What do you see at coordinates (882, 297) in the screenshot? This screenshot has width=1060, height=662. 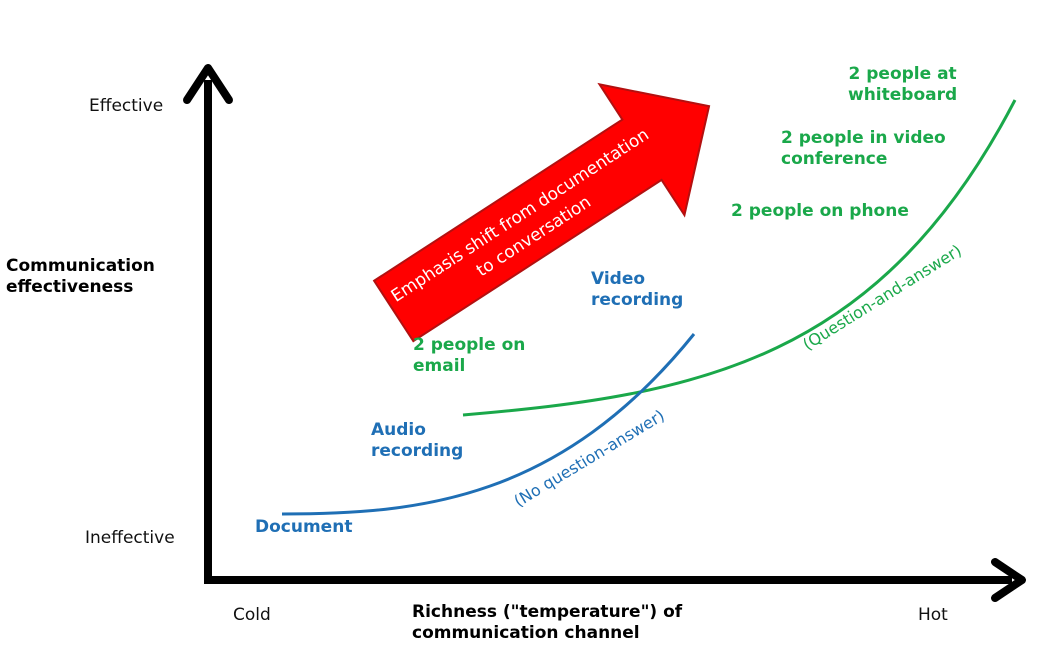 I see `question-and-answer-note: (Question-and-answer)` at bounding box center [882, 297].